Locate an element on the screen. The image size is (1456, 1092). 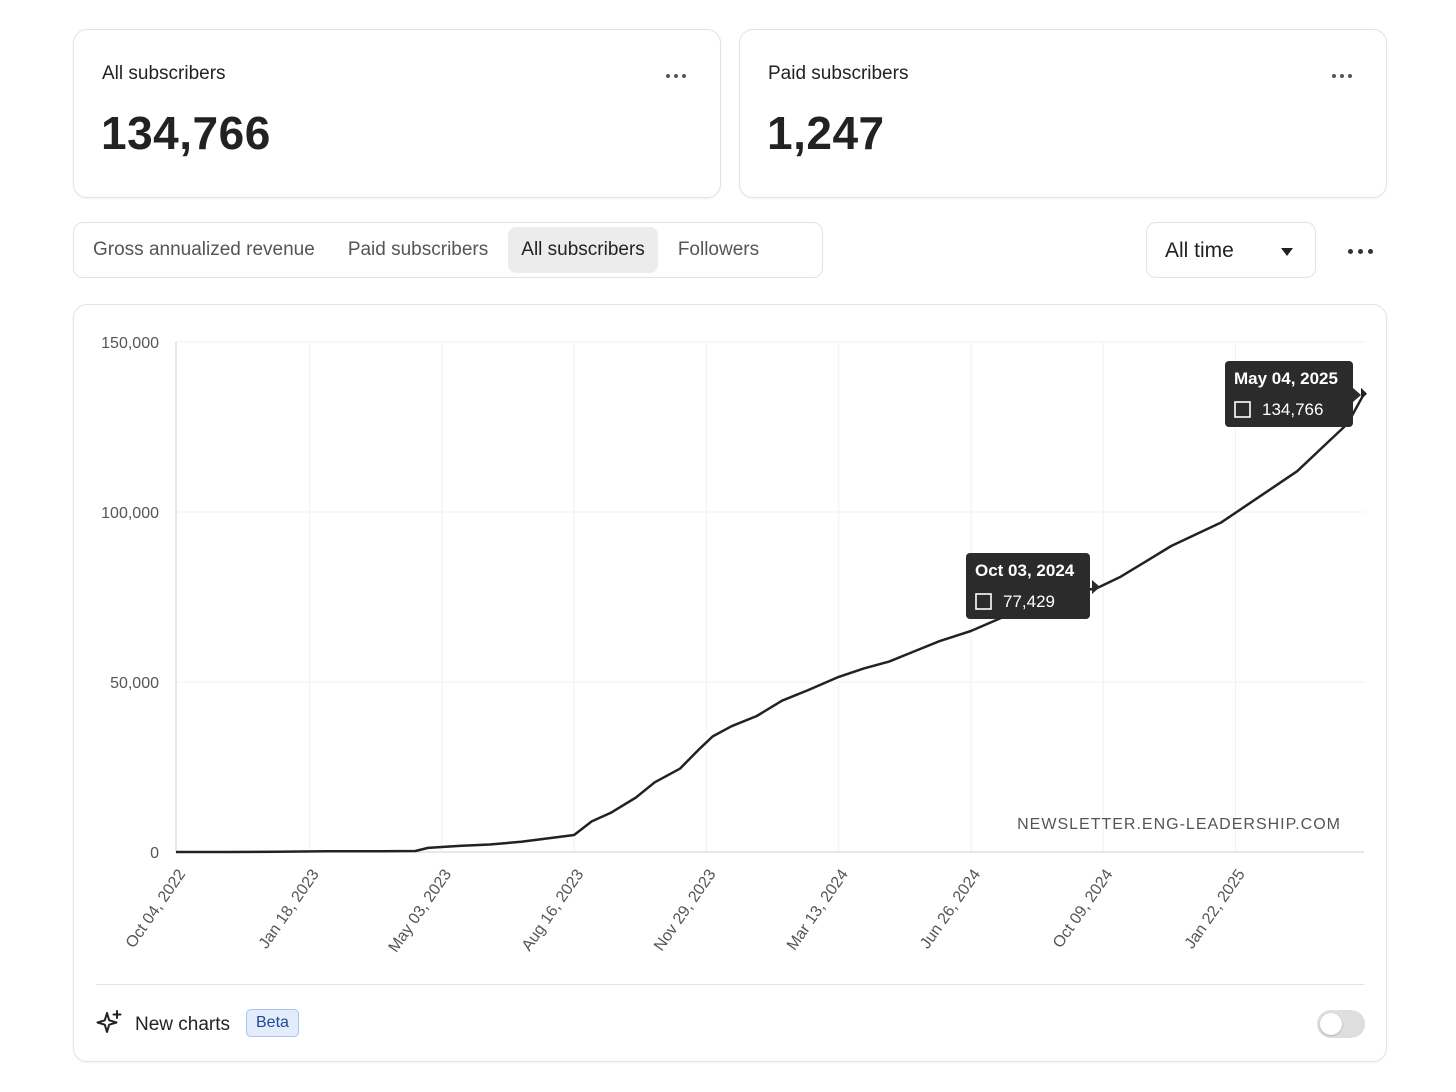
x-tick-label: Jan 22, 2025 is located at coordinates (1215, 909).